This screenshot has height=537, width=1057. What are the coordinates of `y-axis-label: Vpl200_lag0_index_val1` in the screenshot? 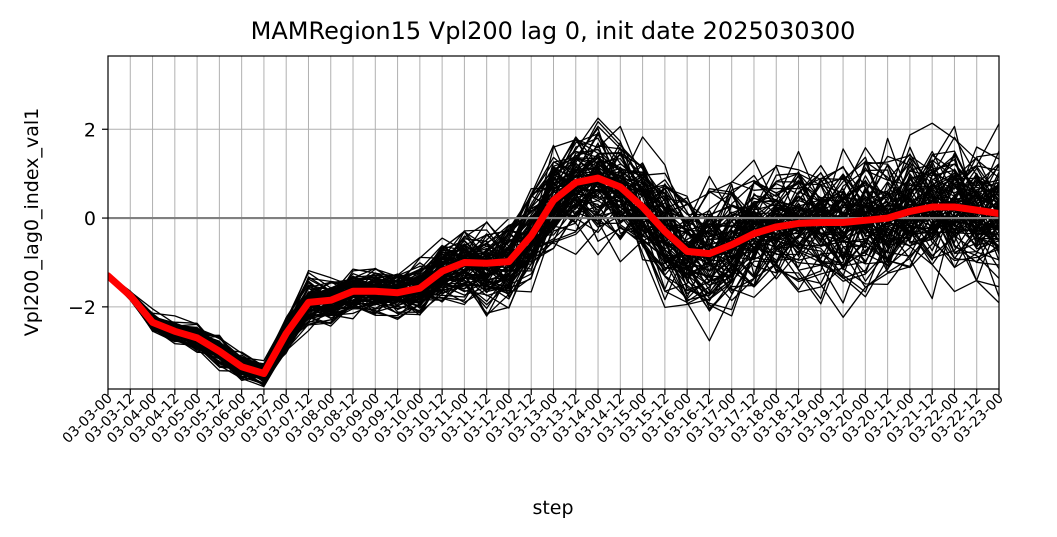 It's located at (32, 222).